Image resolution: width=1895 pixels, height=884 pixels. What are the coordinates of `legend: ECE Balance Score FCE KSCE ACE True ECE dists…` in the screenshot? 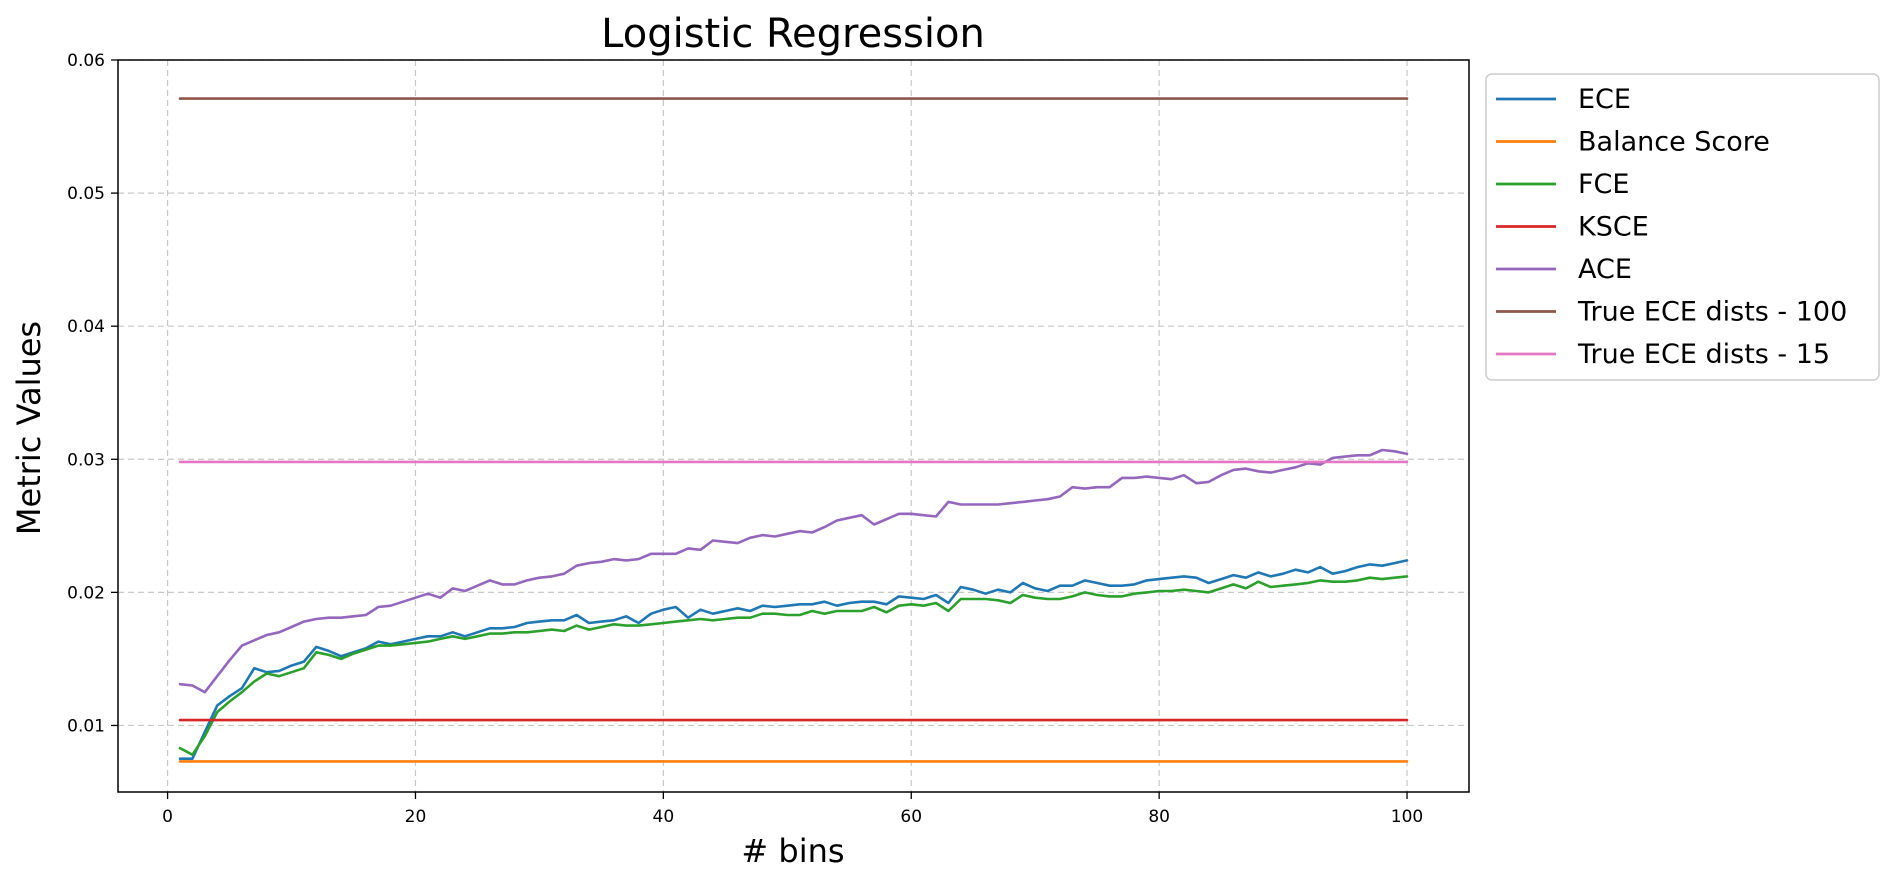 It's located at (1682, 227).